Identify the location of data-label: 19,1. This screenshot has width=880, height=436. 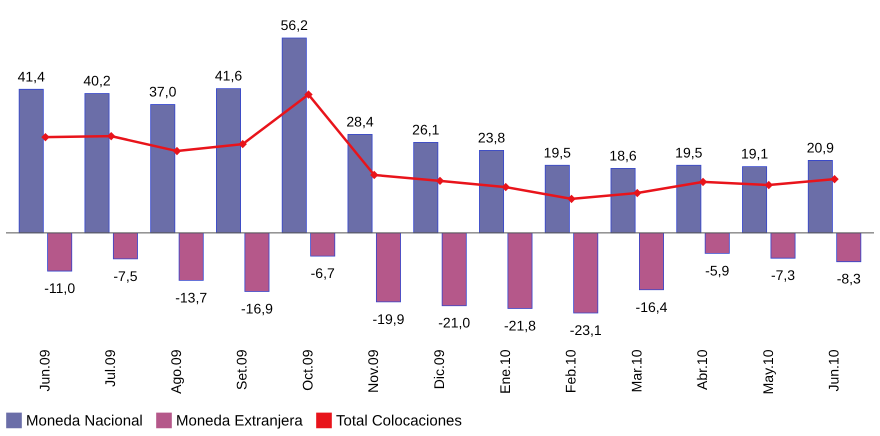
(754, 154).